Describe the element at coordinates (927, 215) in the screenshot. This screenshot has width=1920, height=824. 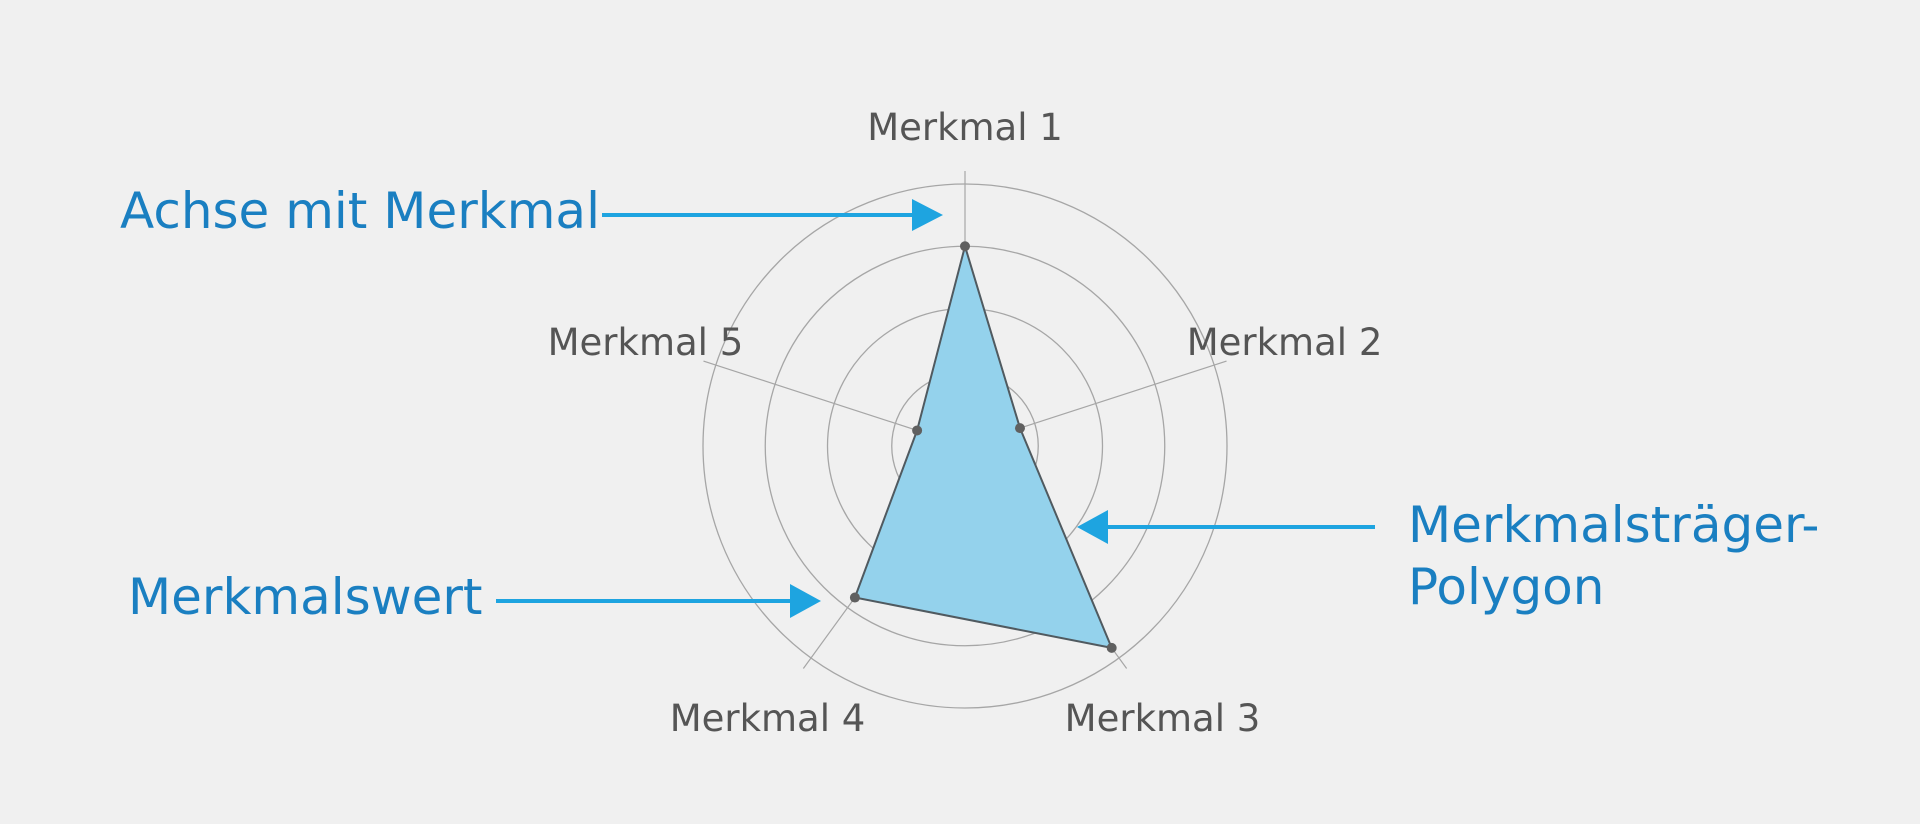
I see `callout-axis-arrow-head` at that location.